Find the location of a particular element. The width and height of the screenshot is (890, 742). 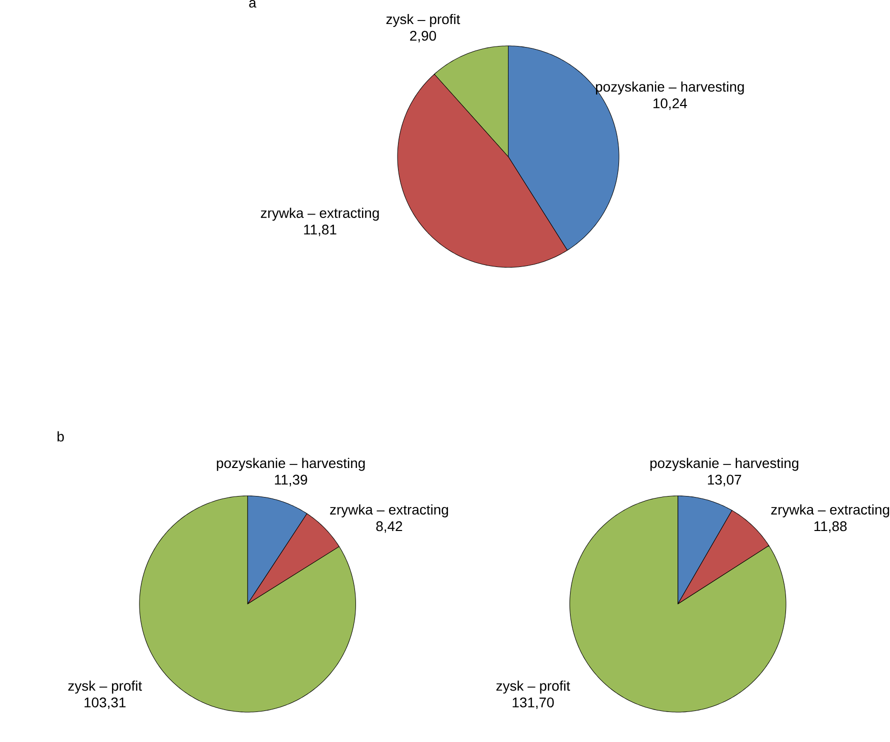

data-label: 2,90 is located at coordinates (423, 36).